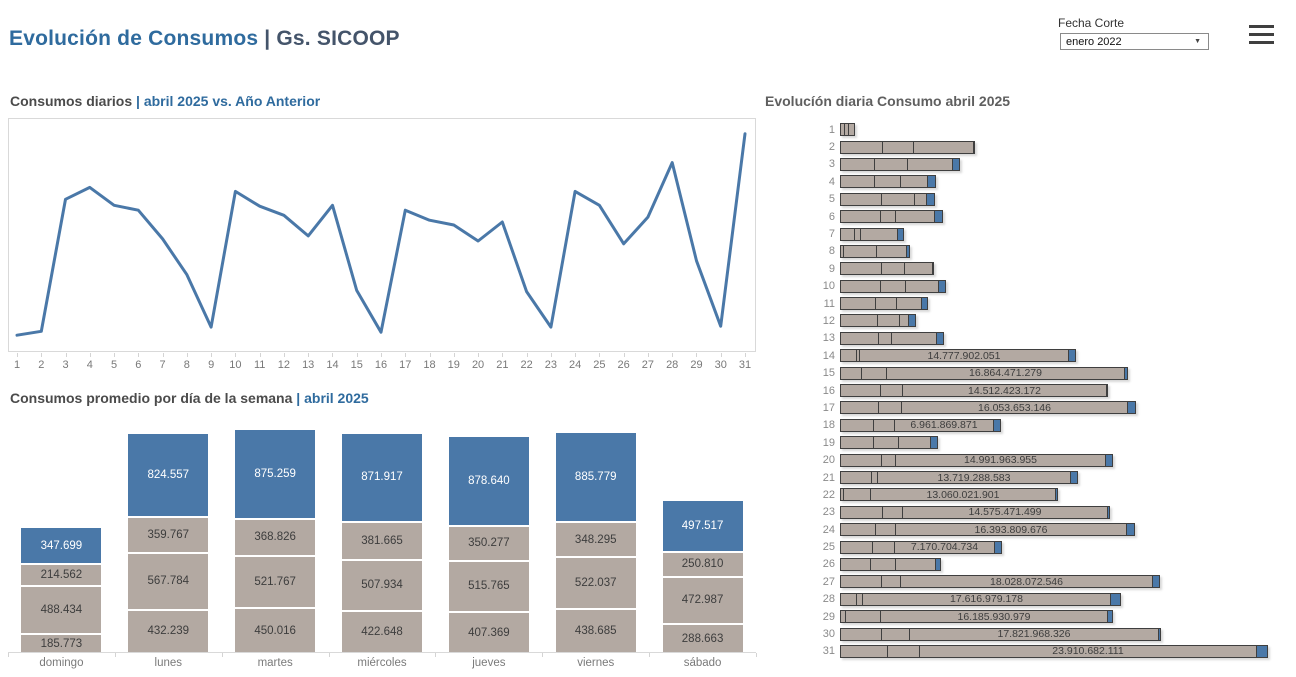  I want to click on daily-bar-24: 16.393.809.676, so click(987, 530).